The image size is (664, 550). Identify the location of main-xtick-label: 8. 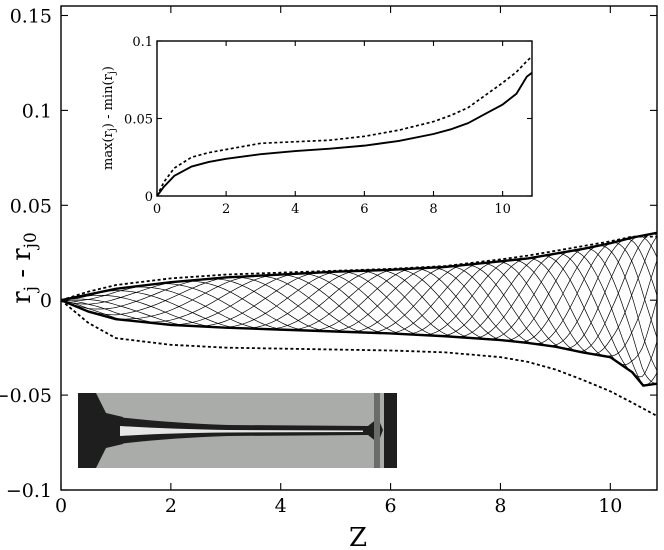
(500, 506).